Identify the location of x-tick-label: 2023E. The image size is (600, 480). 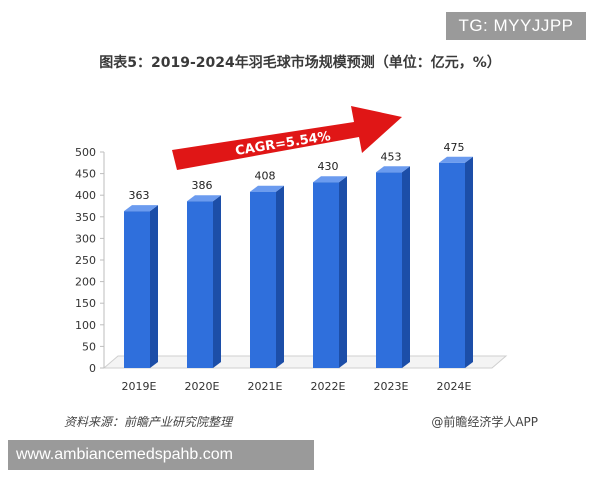
(391, 386).